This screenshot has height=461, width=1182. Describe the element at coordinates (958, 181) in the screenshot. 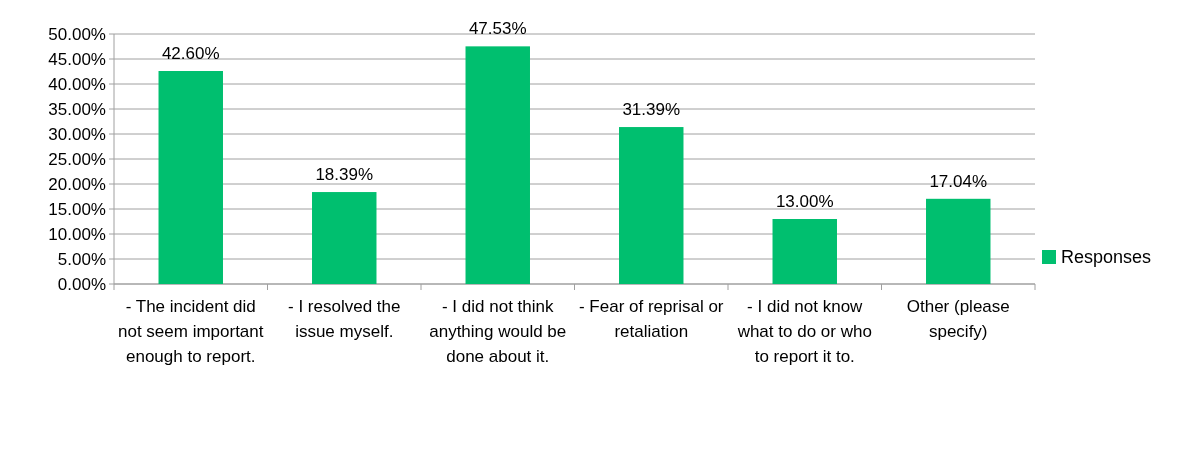

I see `data-label: 17.04%` at that location.